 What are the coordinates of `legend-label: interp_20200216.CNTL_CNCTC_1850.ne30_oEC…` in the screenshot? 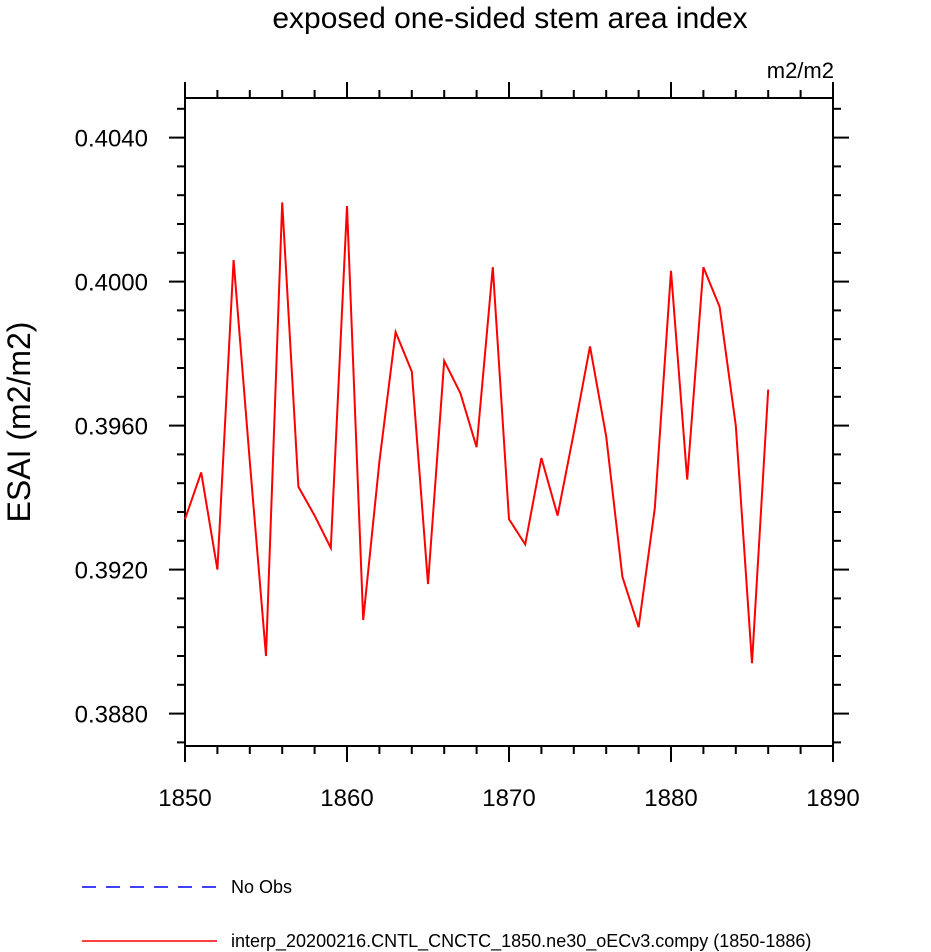 It's located at (521, 941).